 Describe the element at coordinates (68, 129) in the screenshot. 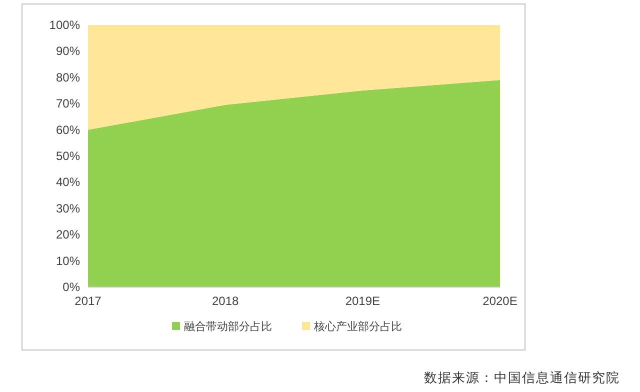

I see `y-tick-label: 60%` at that location.